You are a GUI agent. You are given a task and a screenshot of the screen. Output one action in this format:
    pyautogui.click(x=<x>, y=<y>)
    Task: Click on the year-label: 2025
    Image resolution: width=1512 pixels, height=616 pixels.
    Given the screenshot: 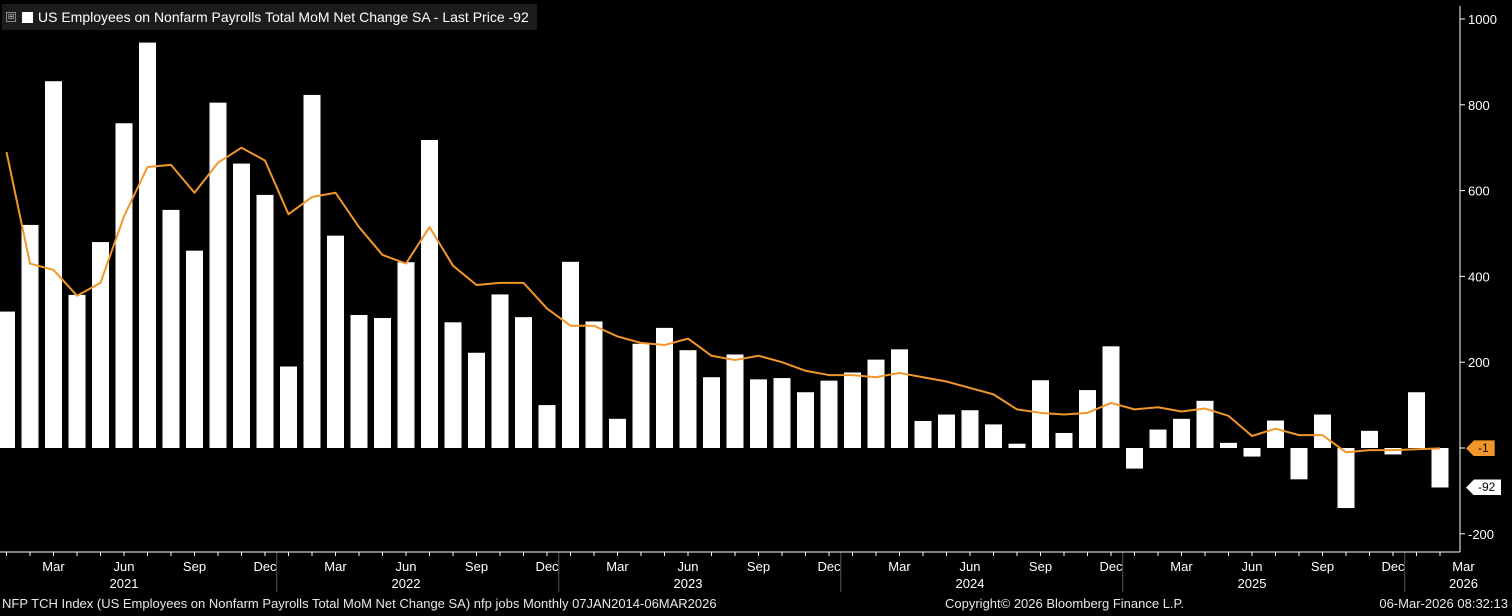 What is the action you would take?
    pyautogui.click(x=1252, y=583)
    